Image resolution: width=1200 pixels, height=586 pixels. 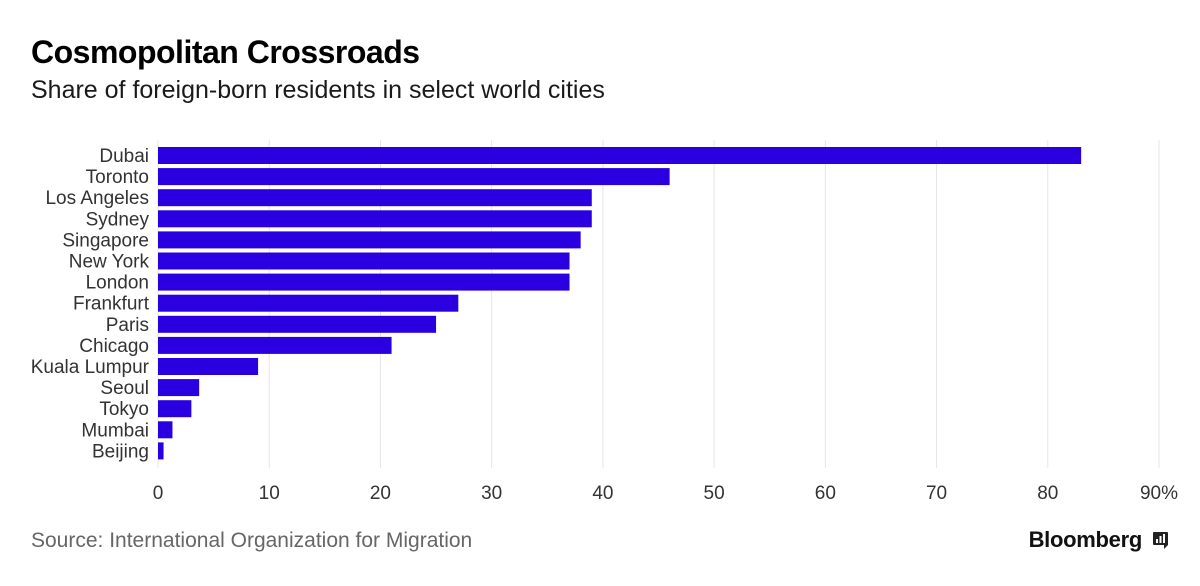 I want to click on category-label: Beijing, so click(x=120, y=451).